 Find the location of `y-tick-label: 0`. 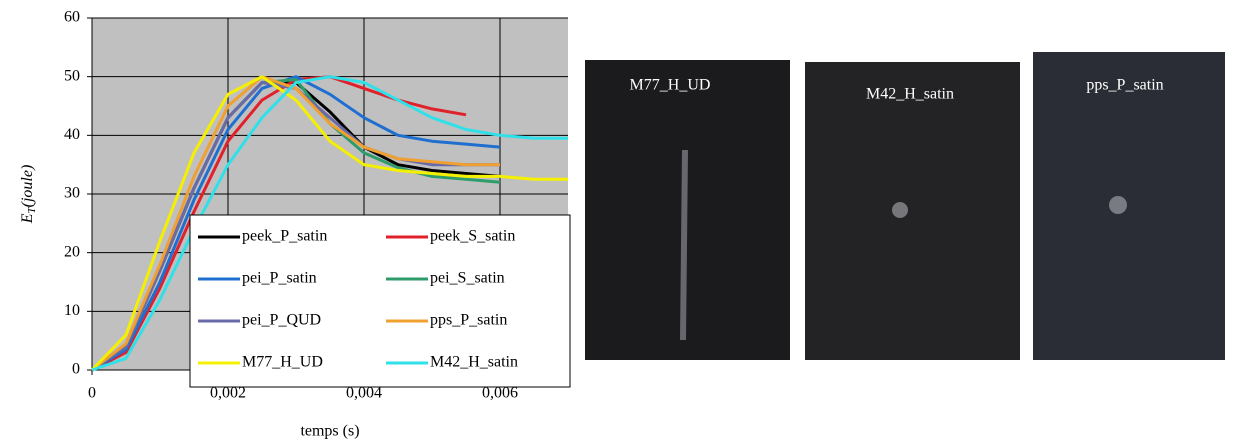

y-tick-label: 0 is located at coordinates (76, 369).